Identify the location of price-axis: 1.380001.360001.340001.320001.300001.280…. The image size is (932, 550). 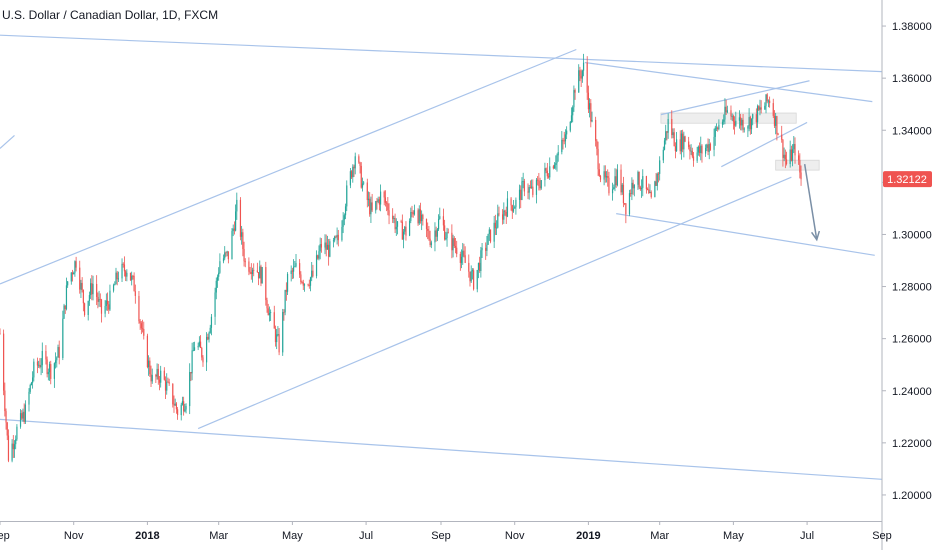
(907, 261).